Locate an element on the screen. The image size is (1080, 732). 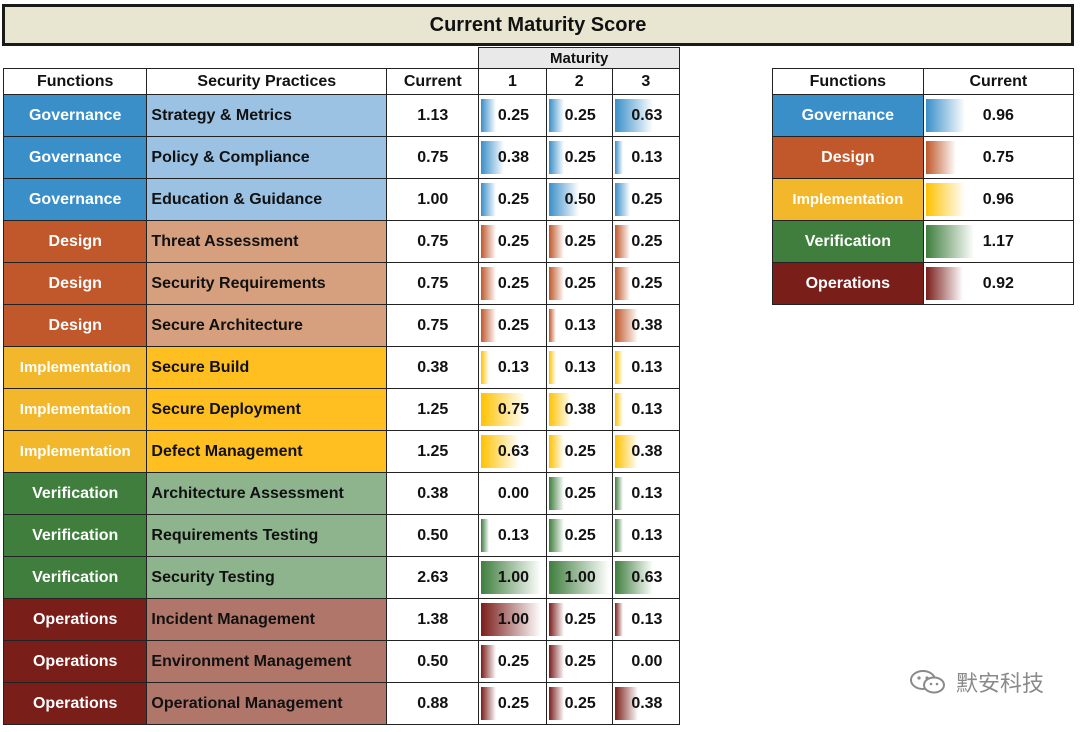
summary-functions-header: Functions is located at coordinates (848, 81).